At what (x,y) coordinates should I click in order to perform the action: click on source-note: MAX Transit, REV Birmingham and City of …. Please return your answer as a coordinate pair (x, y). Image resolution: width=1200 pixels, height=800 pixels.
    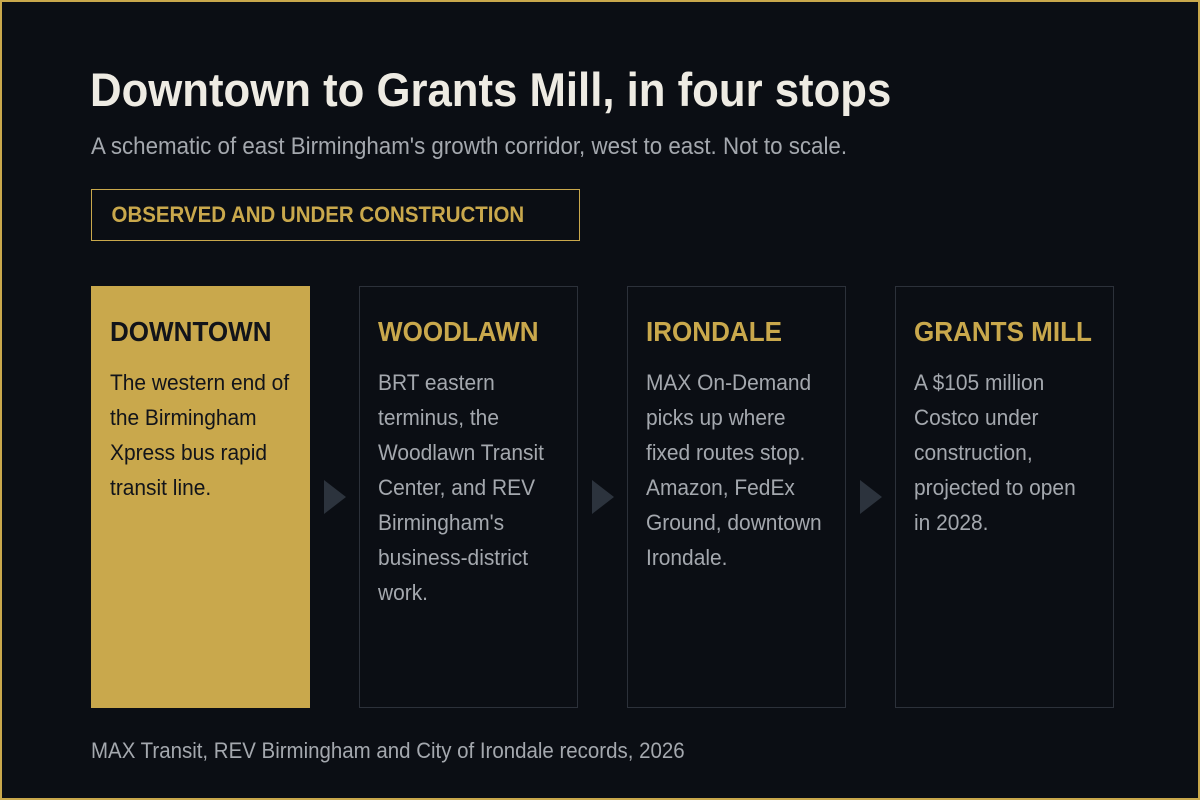
    Looking at the image, I should click on (388, 750).